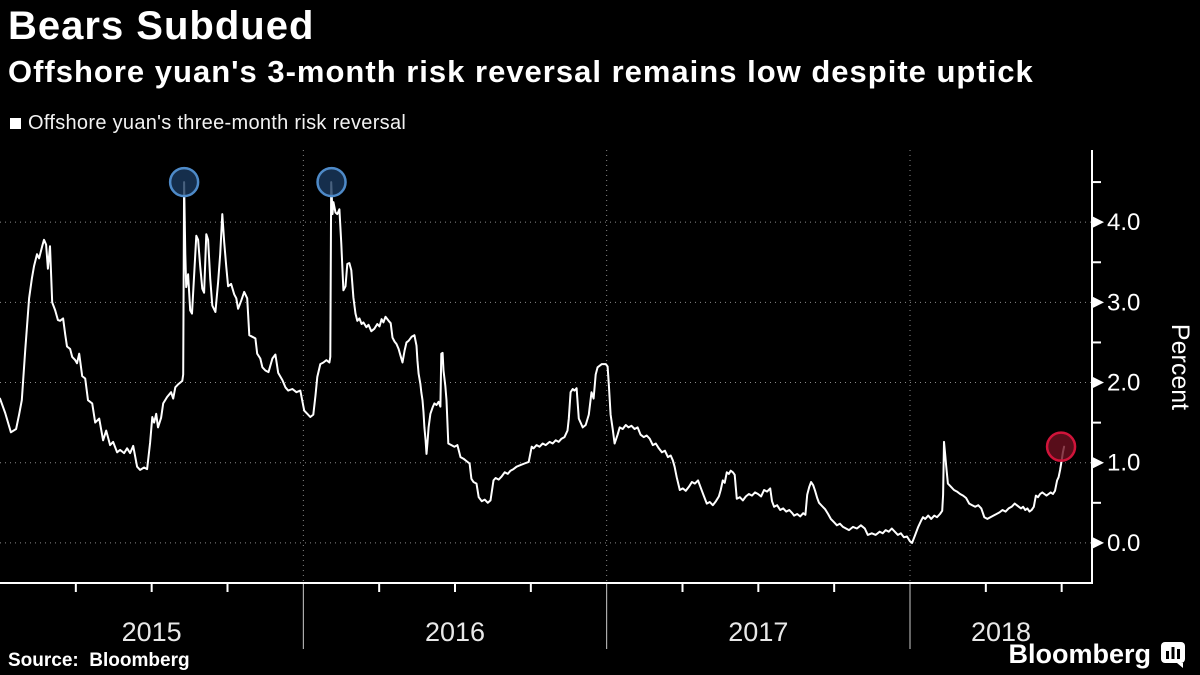 This screenshot has width=1200, height=675. What do you see at coordinates (1123, 463) in the screenshot?
I see `y-tick-label: 1.0` at bounding box center [1123, 463].